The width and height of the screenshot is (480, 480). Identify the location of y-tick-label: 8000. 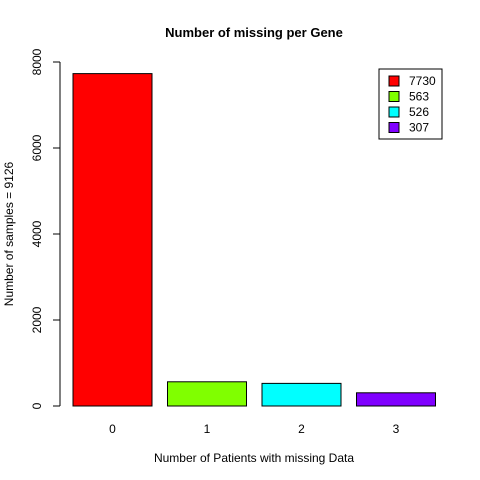
(37, 61).